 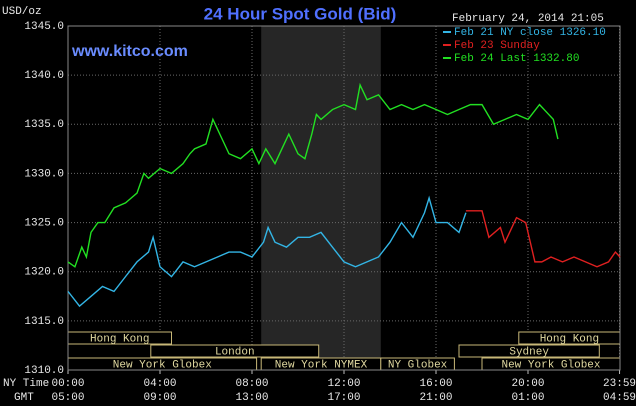 I want to click on y-tick-label: 1315.0, so click(x=44, y=322).